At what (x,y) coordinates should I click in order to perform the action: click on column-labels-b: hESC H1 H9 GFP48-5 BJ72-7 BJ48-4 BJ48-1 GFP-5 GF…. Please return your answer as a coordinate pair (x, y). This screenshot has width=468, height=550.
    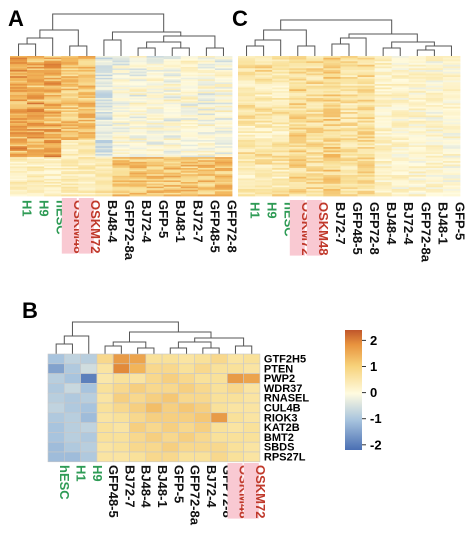
    Looking at the image, I should click on (162, 494).